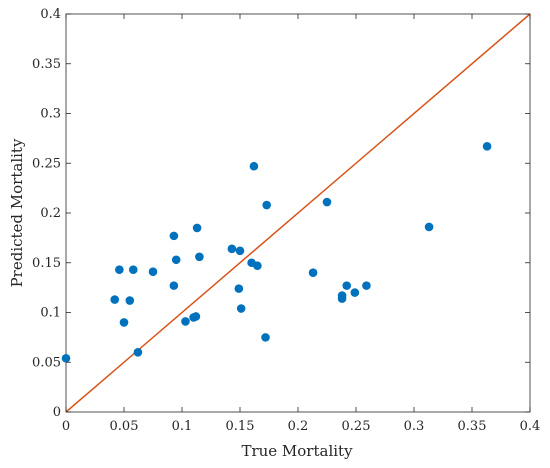 This screenshot has height=468, width=550. Describe the element at coordinates (46, 163) in the screenshot. I see `y-tick-label: 0.25` at that location.